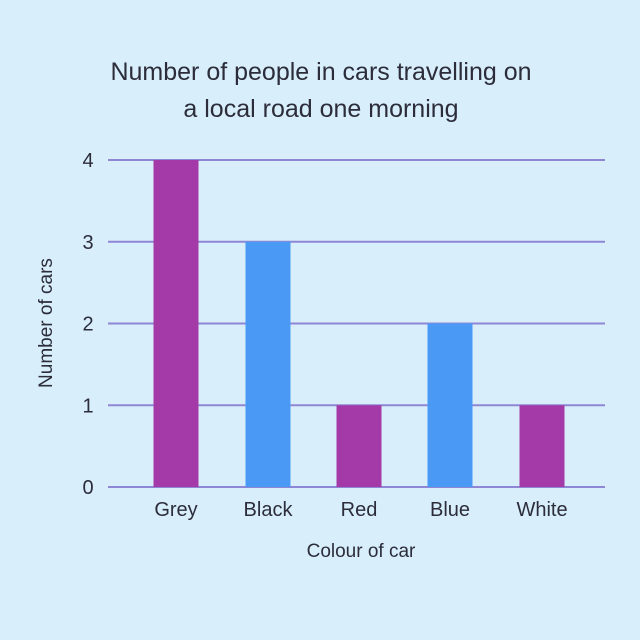 This screenshot has width=640, height=640. What do you see at coordinates (46, 323) in the screenshot?
I see `y-axis-title: Number of cars` at bounding box center [46, 323].